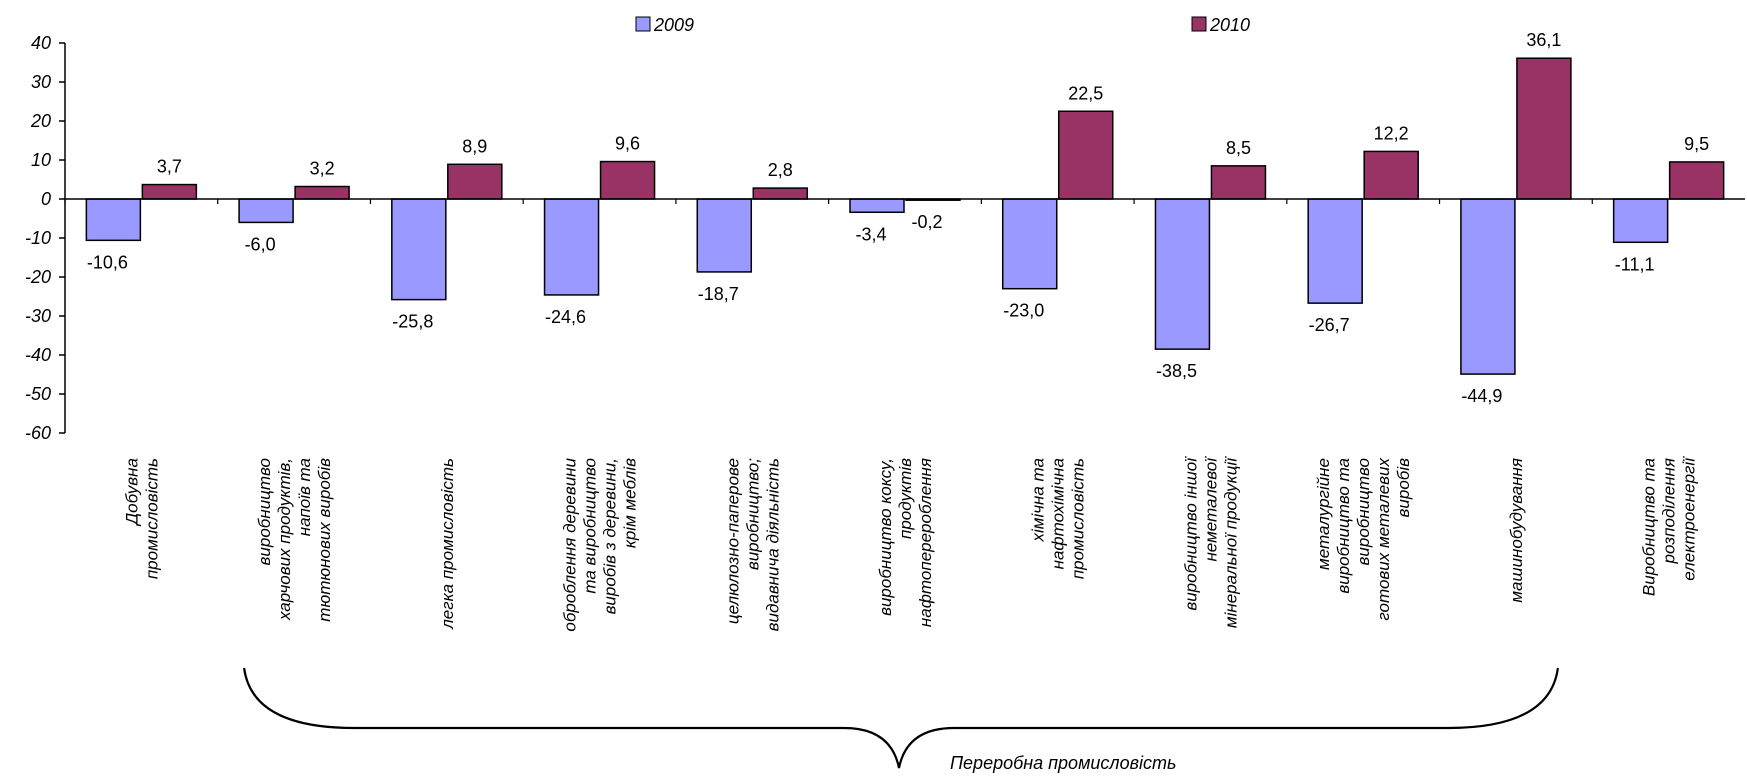 The image size is (1747, 779). What do you see at coordinates (1063, 763) in the screenshot?
I see `group-label: Переробна промисловість` at bounding box center [1063, 763].